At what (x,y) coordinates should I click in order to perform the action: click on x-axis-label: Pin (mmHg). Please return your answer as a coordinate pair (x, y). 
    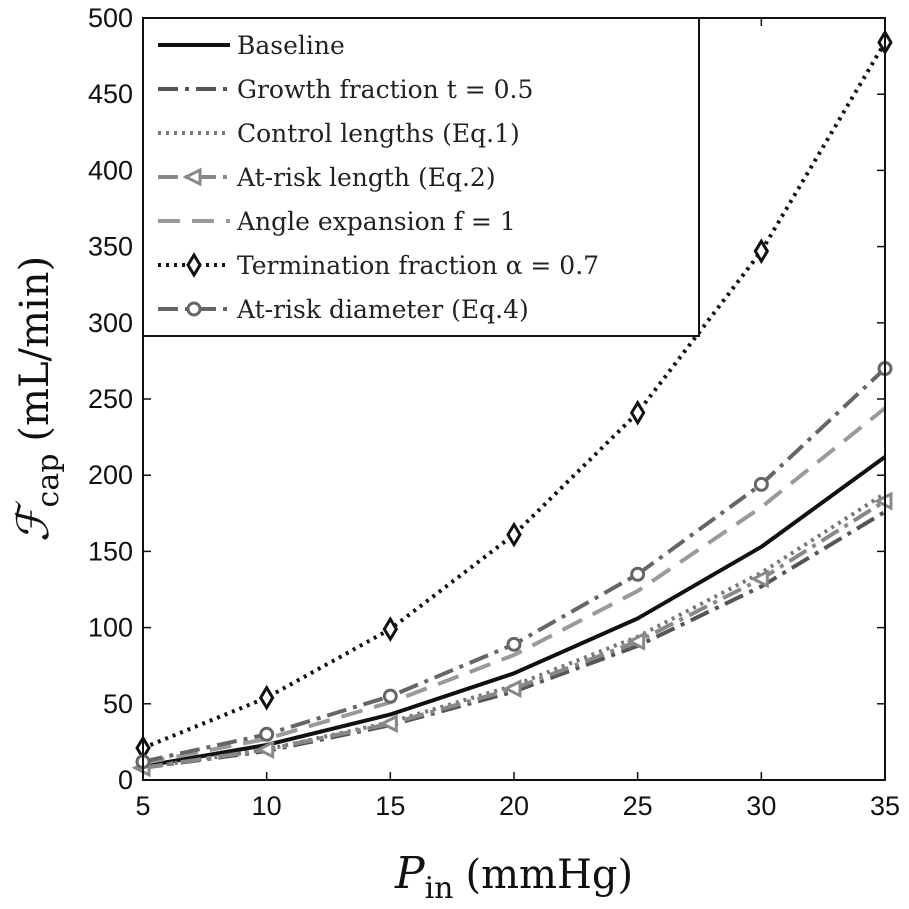
    Looking at the image, I should click on (513, 877).